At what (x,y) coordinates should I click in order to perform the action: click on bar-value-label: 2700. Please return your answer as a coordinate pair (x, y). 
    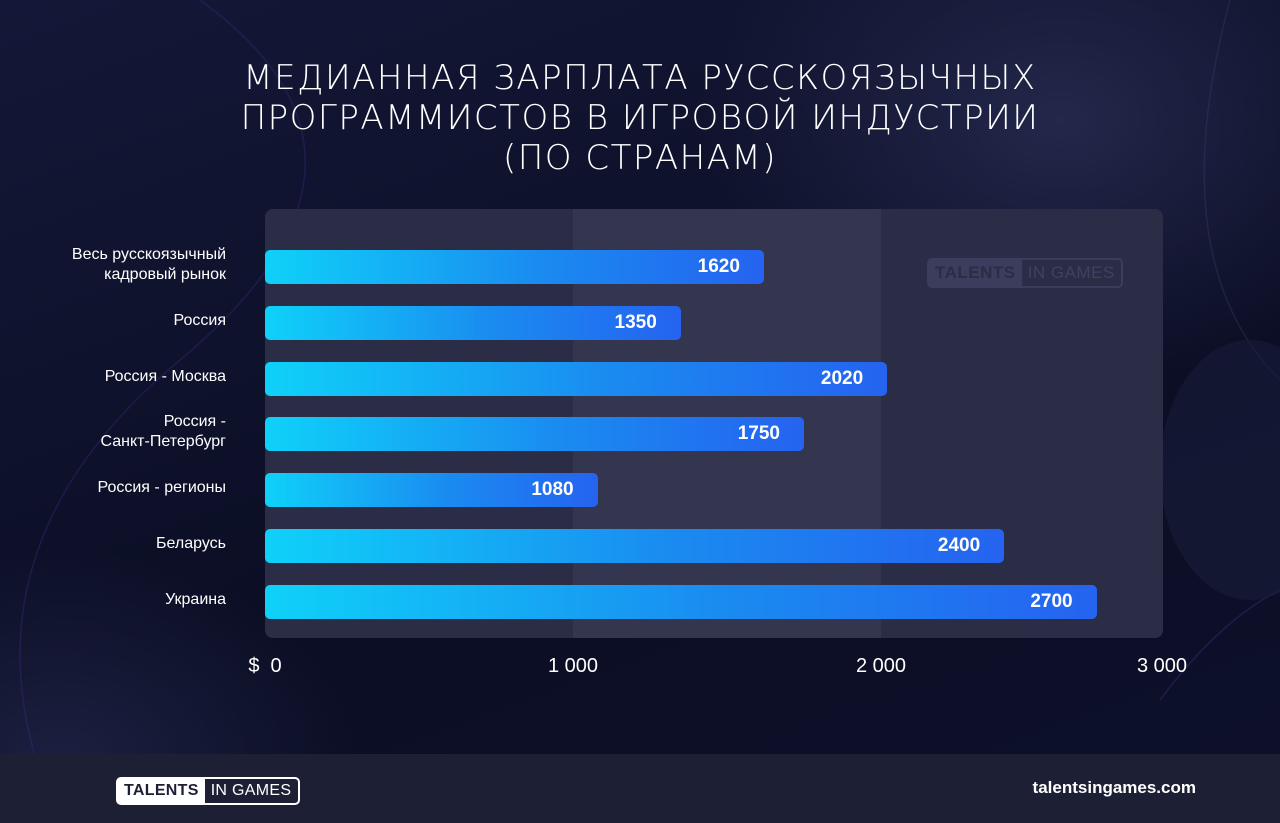
    Looking at the image, I should click on (1051, 601).